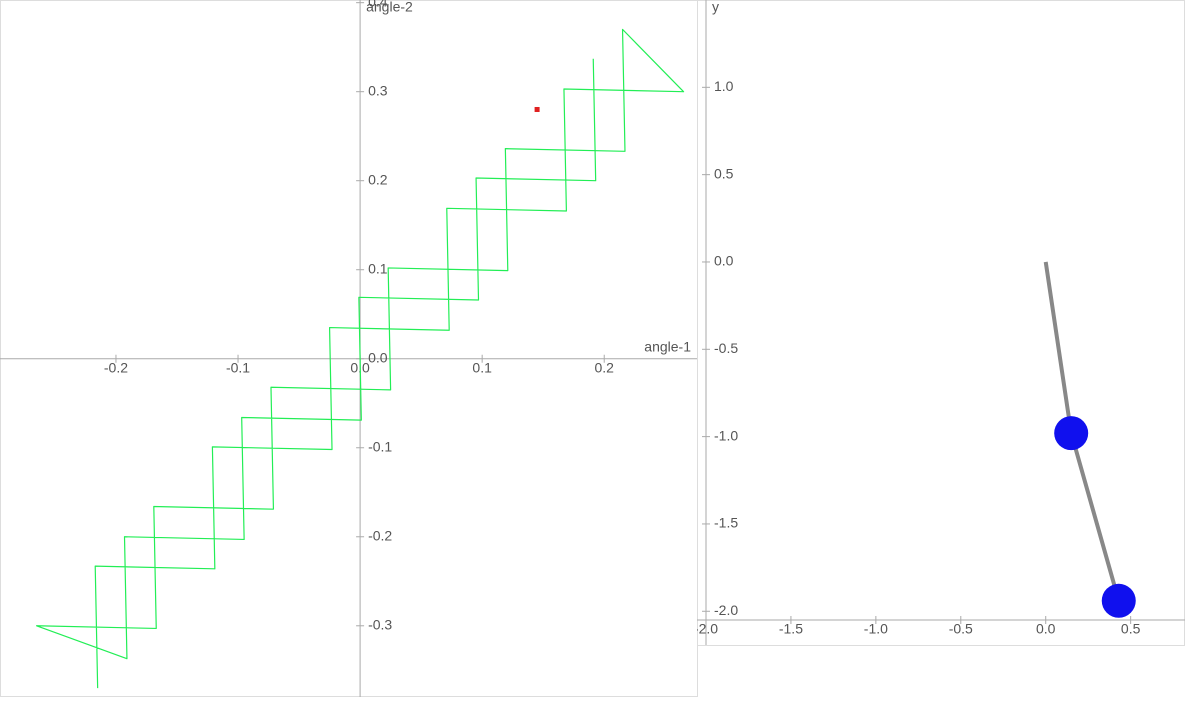 Image resolution: width=1185 pixels, height=701 pixels. What do you see at coordinates (1131, 629) in the screenshot?
I see `x-tick-label: 0.5` at bounding box center [1131, 629].